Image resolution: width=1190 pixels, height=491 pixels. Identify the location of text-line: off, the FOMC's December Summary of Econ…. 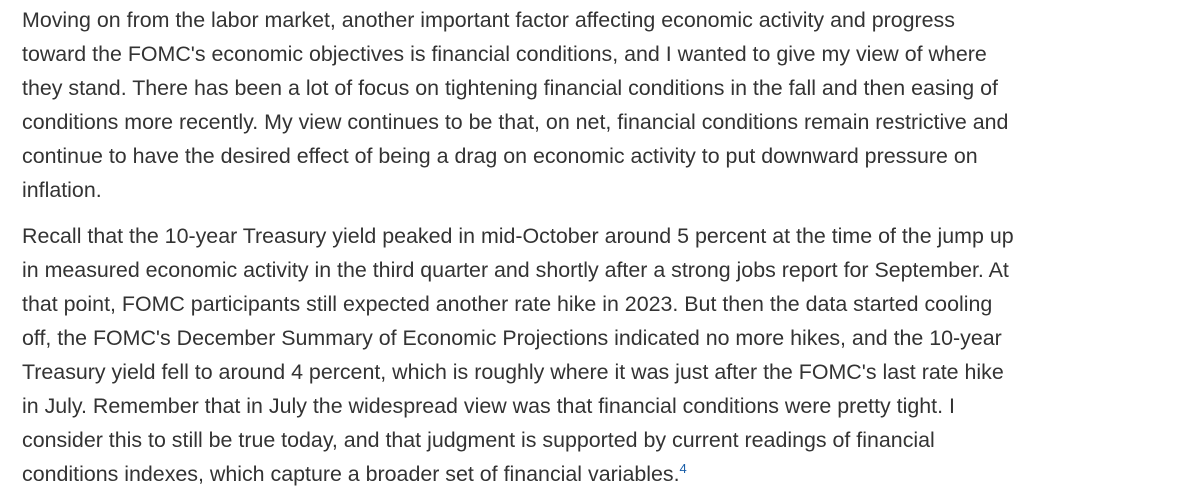
(512, 338).